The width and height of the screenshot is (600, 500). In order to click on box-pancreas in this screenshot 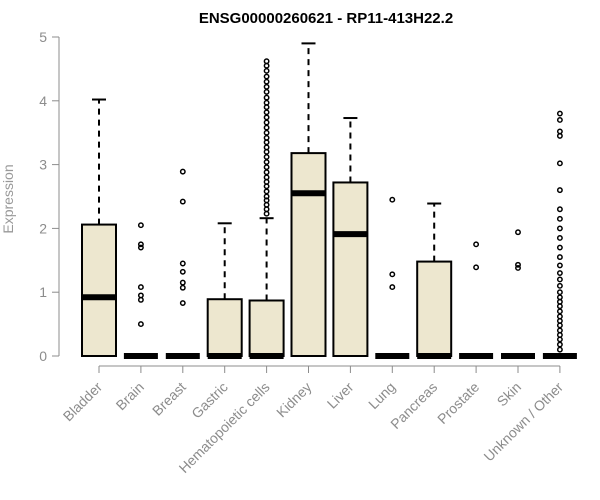, I will do `click(434, 280)`.